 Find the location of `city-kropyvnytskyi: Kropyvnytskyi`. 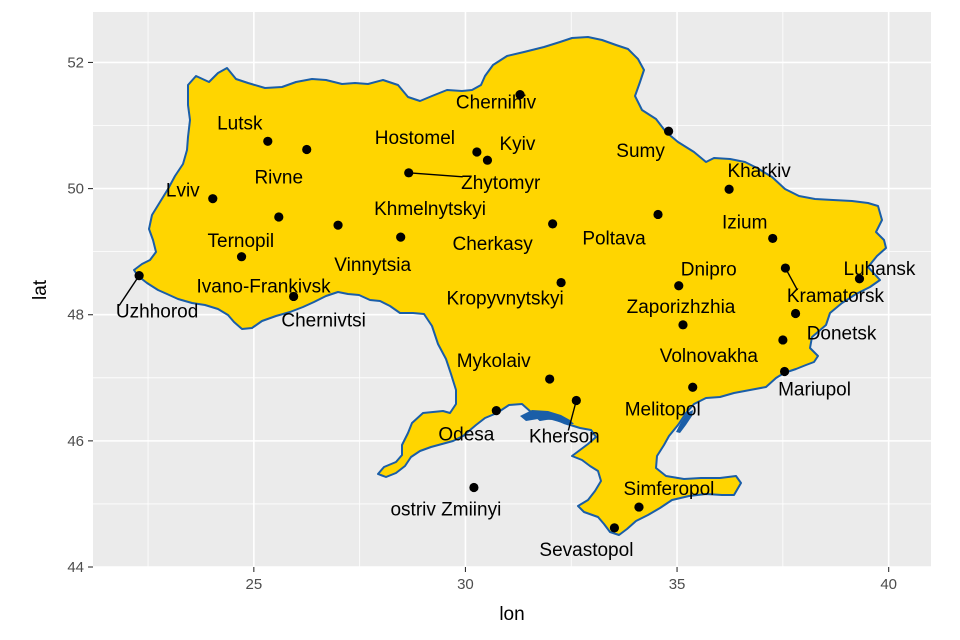

city-kropyvnytskyi: Kropyvnytskyi is located at coordinates (506, 293).